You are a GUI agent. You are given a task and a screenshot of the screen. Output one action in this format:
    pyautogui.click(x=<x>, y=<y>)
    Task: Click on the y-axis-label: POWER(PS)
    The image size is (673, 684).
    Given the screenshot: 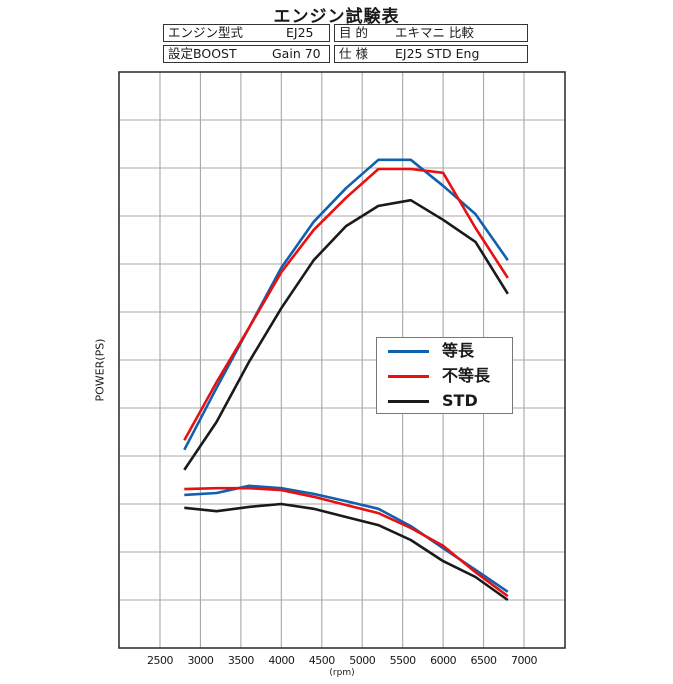 What is the action you would take?
    pyautogui.click(x=100, y=370)
    